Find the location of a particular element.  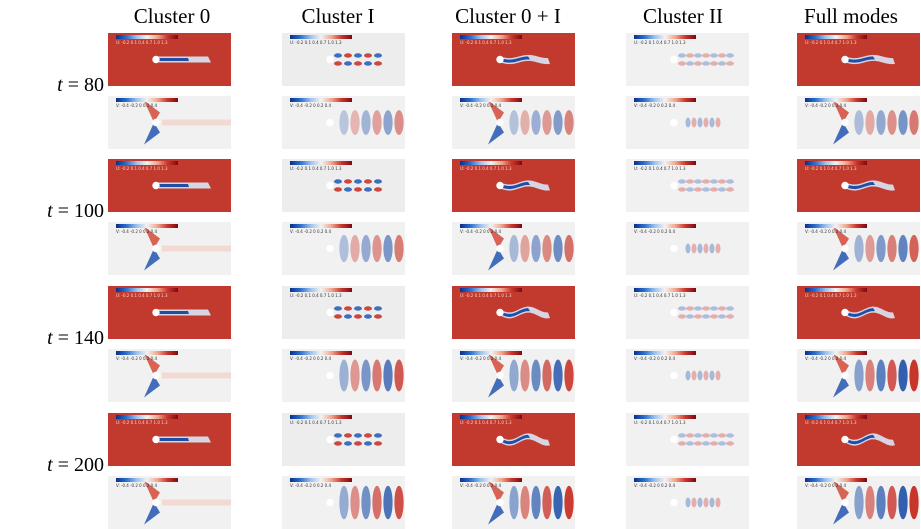

panel-cluster-i-row2-v: V: -0.4 -0.2 0 0.2 0.4 is located at coordinates (343, 375).